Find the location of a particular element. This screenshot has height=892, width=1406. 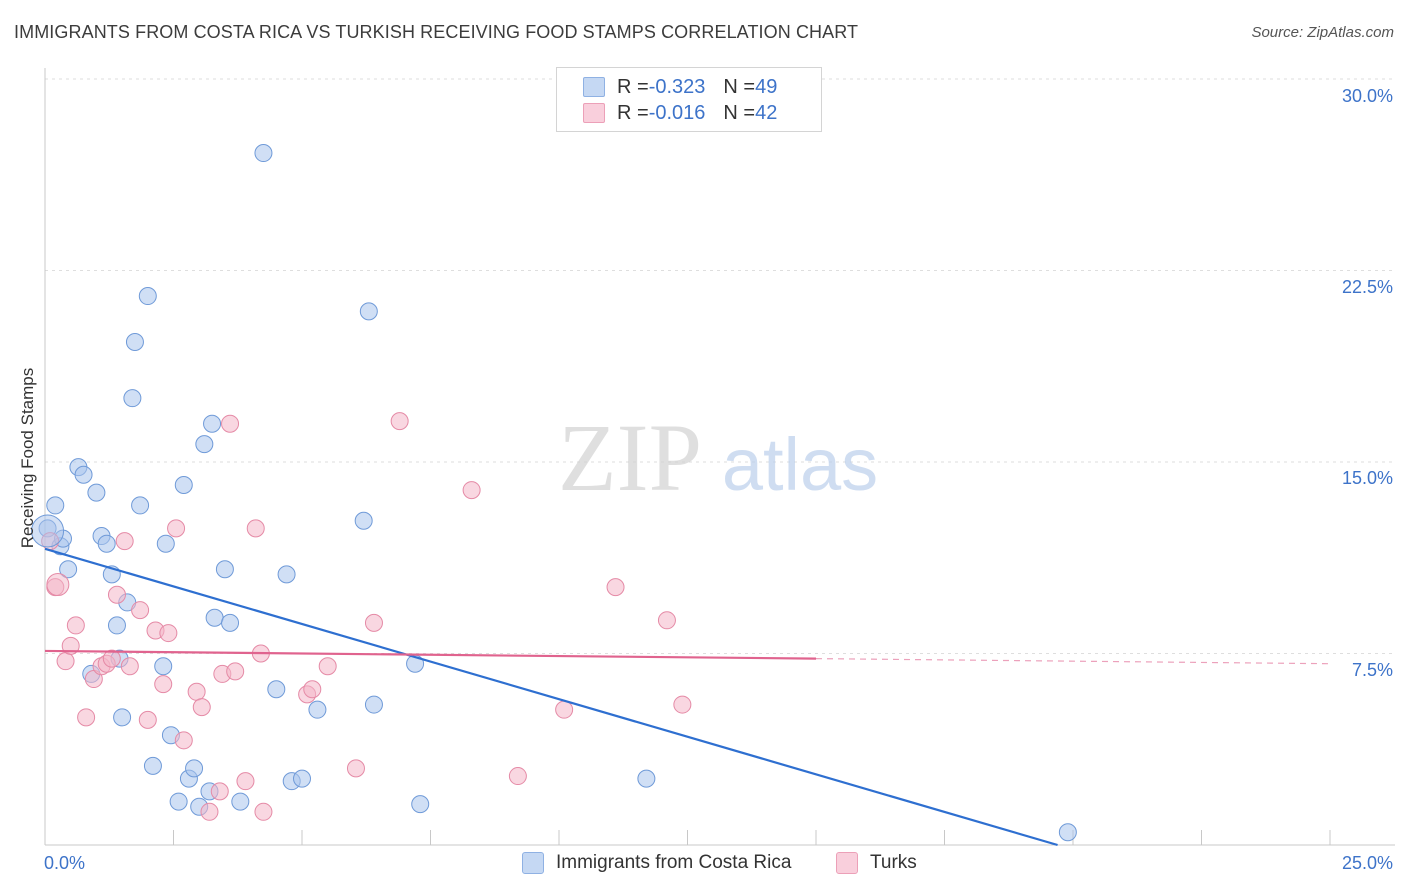

watermark-zip: ZIP is located at coordinates (630, 457).